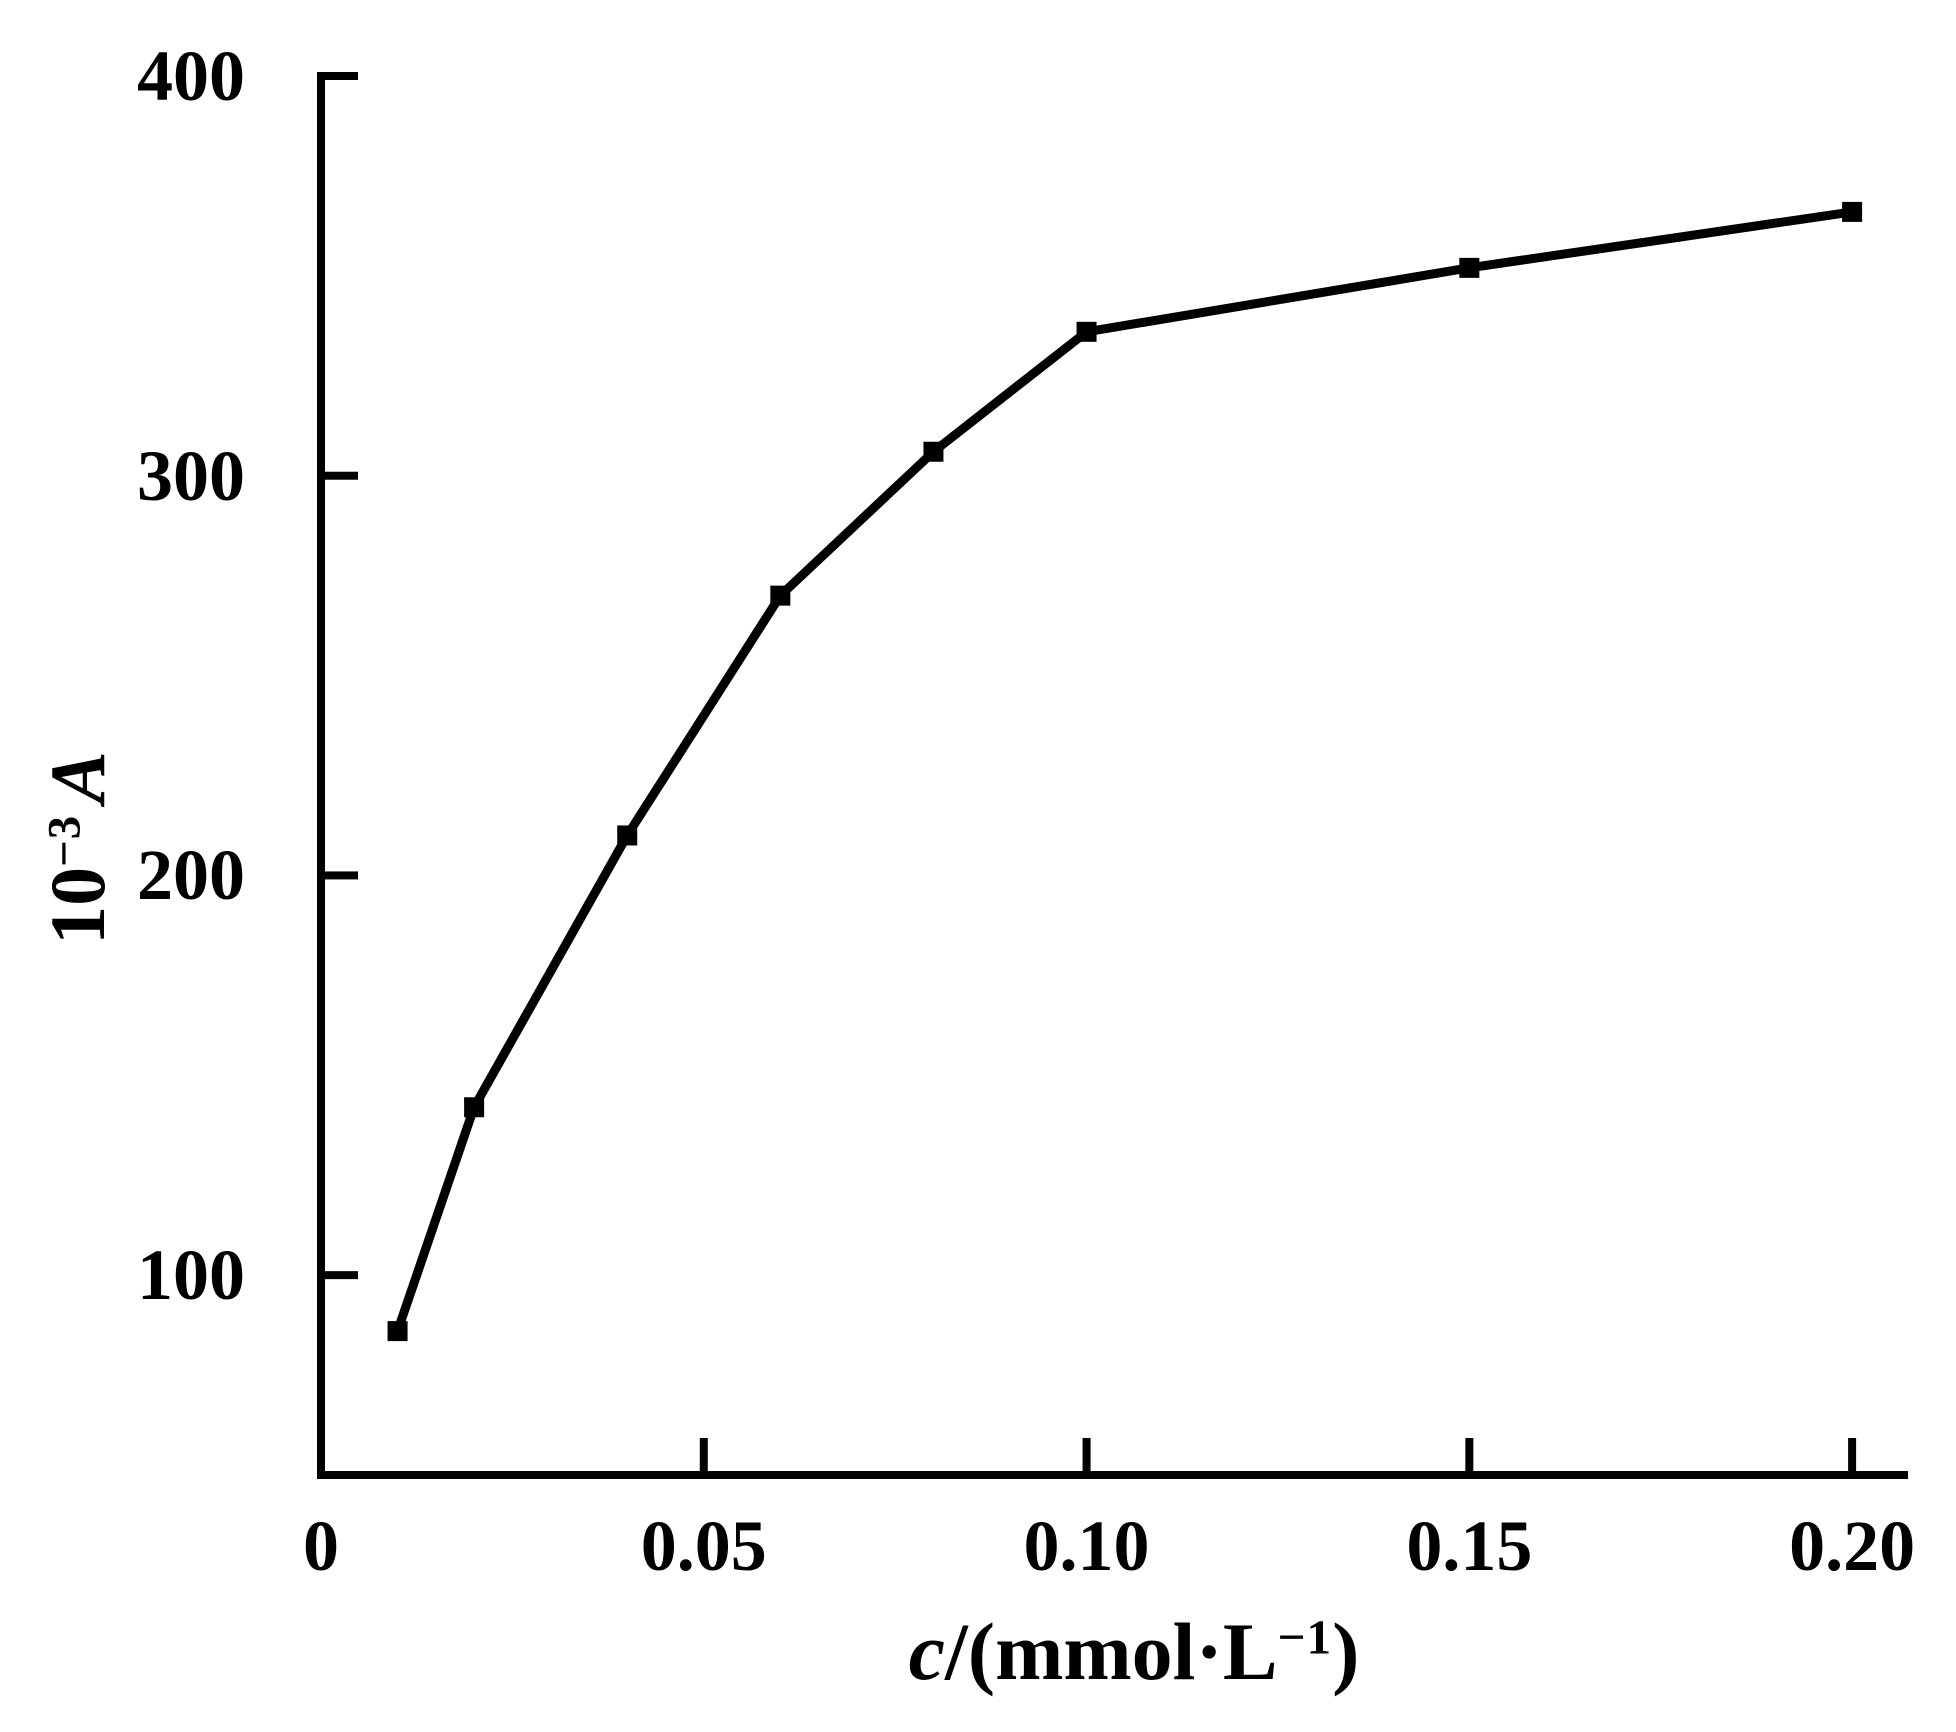  Describe the element at coordinates (1111, 1651) in the screenshot. I see `x-title-unit-open: /(mmol·L` at that location.